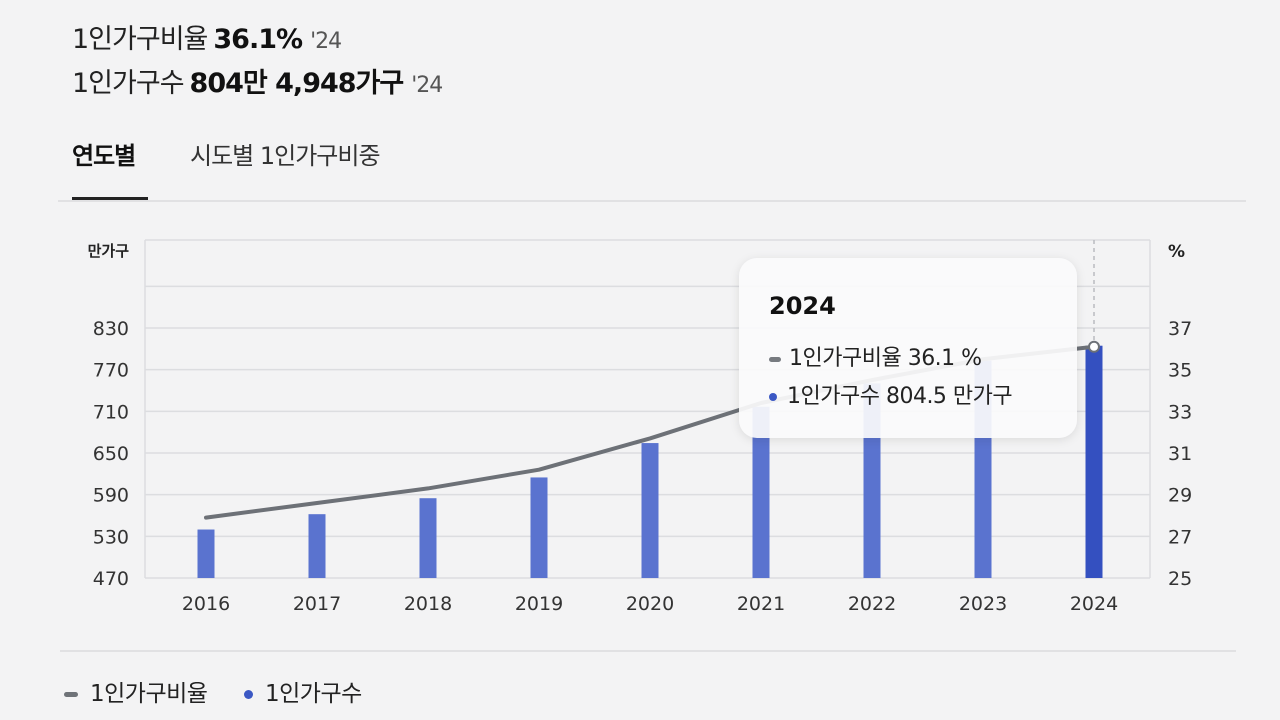  What do you see at coordinates (110, 170) in the screenshot?
I see `tab-by-year: 연도별` at bounding box center [110, 170].